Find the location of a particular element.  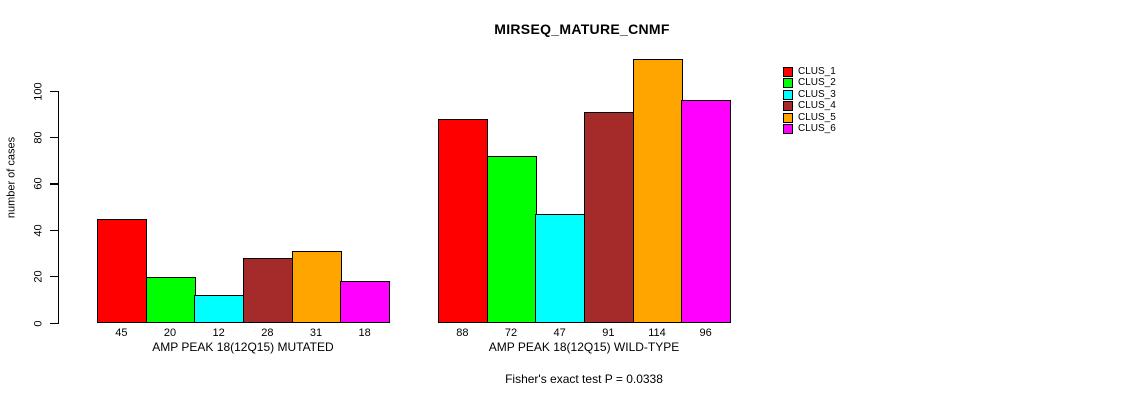

legend-label-clus_4: CLUS_4 is located at coordinates (817, 106).